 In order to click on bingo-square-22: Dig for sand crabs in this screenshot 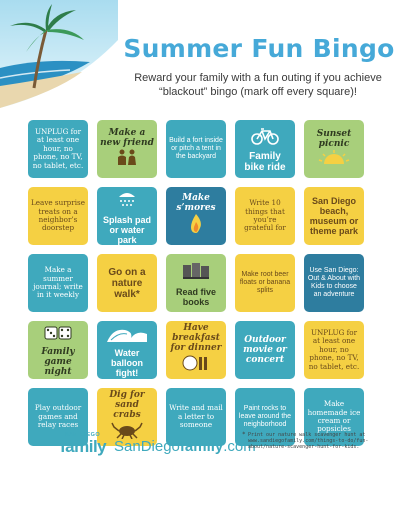, I will do `click(127, 417)`.